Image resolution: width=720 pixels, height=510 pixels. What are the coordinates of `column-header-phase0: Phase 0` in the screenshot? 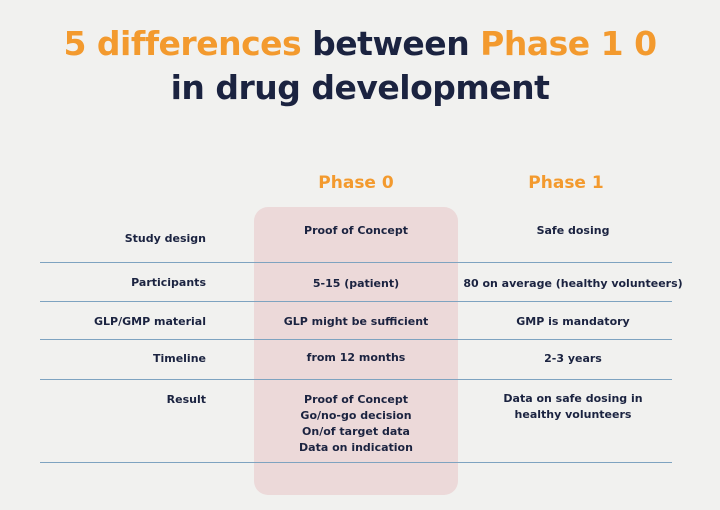 It's located at (356, 183).